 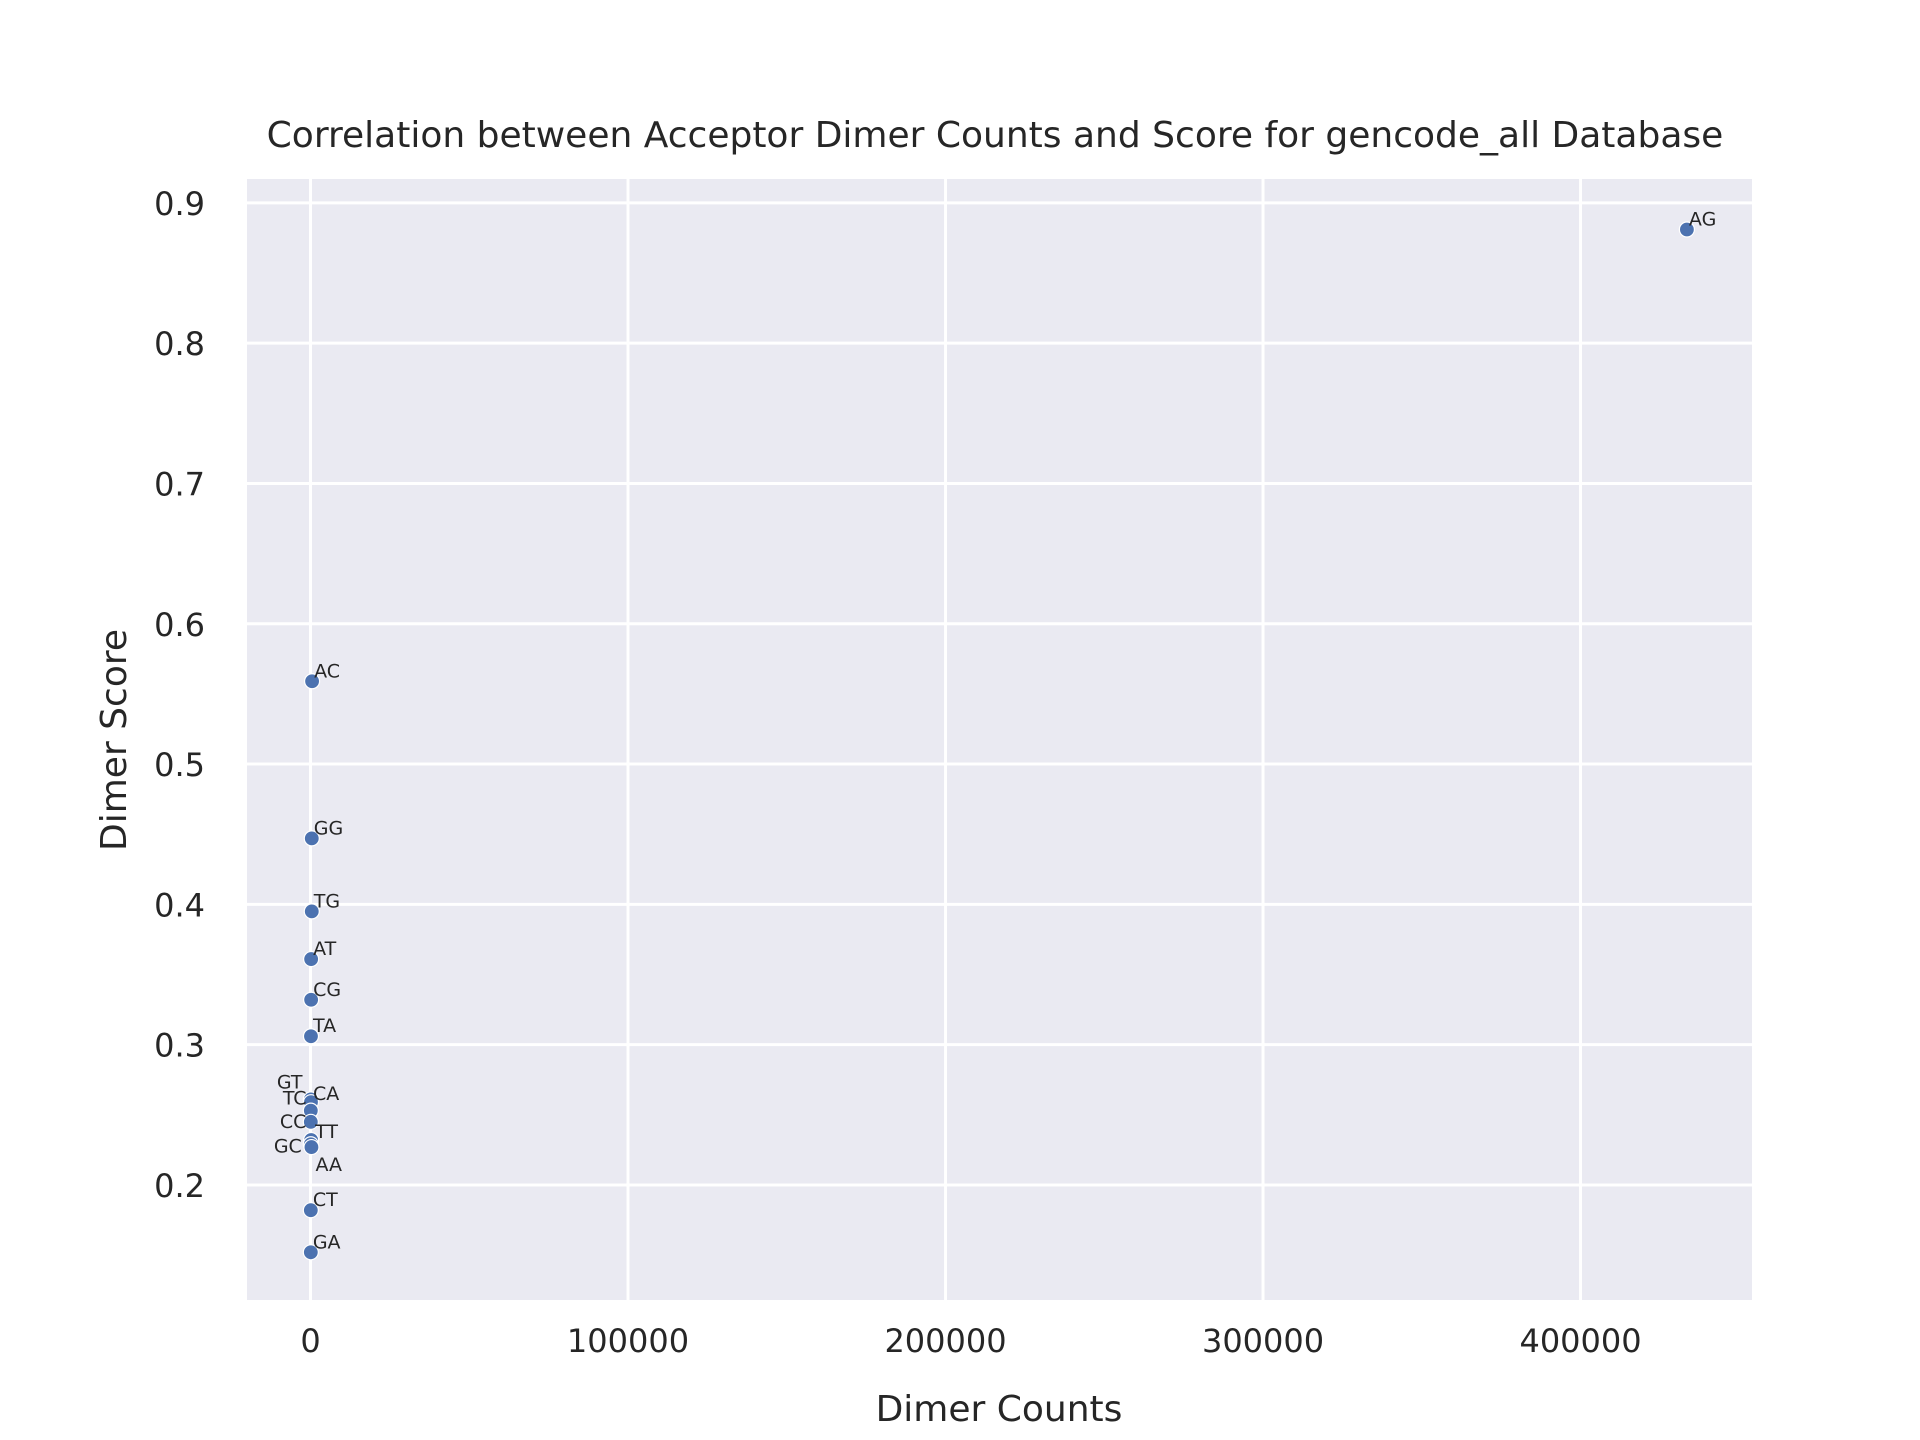 What do you see at coordinates (324, 1026) in the screenshot?
I see `point-label-ta: TA` at bounding box center [324, 1026].